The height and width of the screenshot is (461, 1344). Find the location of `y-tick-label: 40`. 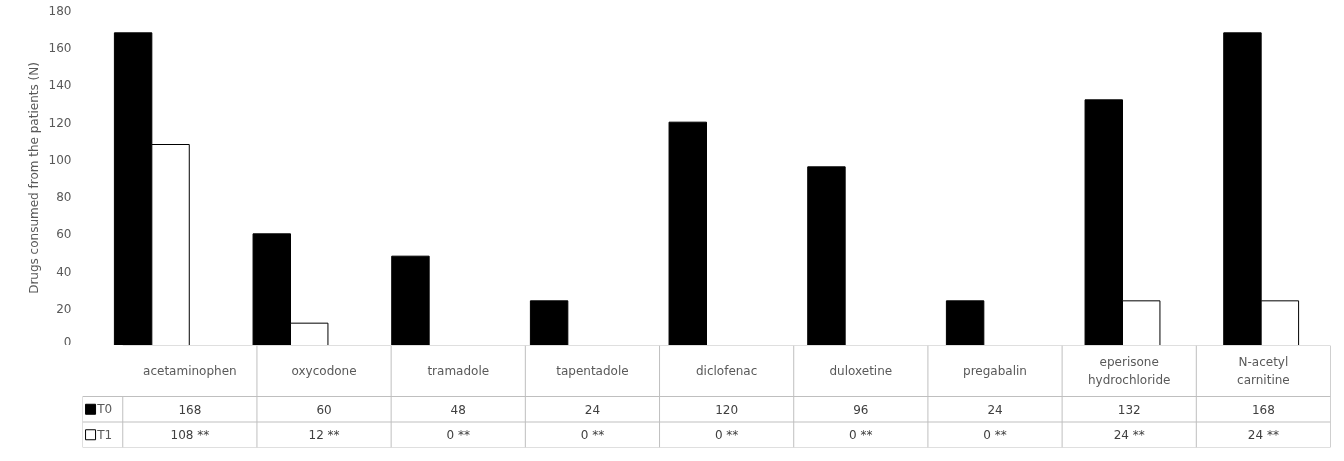

y-tick-label: 40 is located at coordinates (64, 271).